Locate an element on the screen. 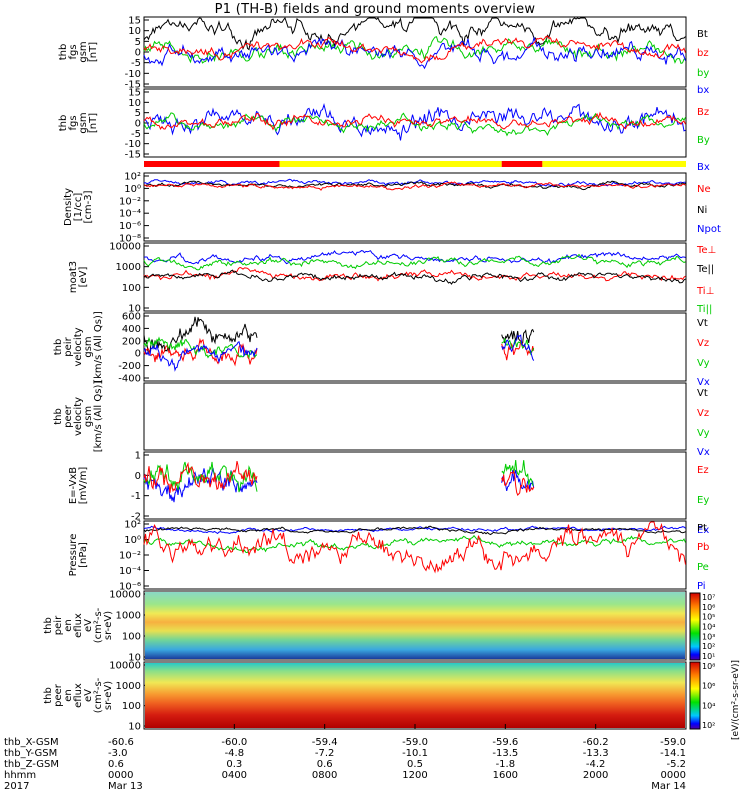  x-axis-row-label: hhmm is located at coordinates (20, 775).